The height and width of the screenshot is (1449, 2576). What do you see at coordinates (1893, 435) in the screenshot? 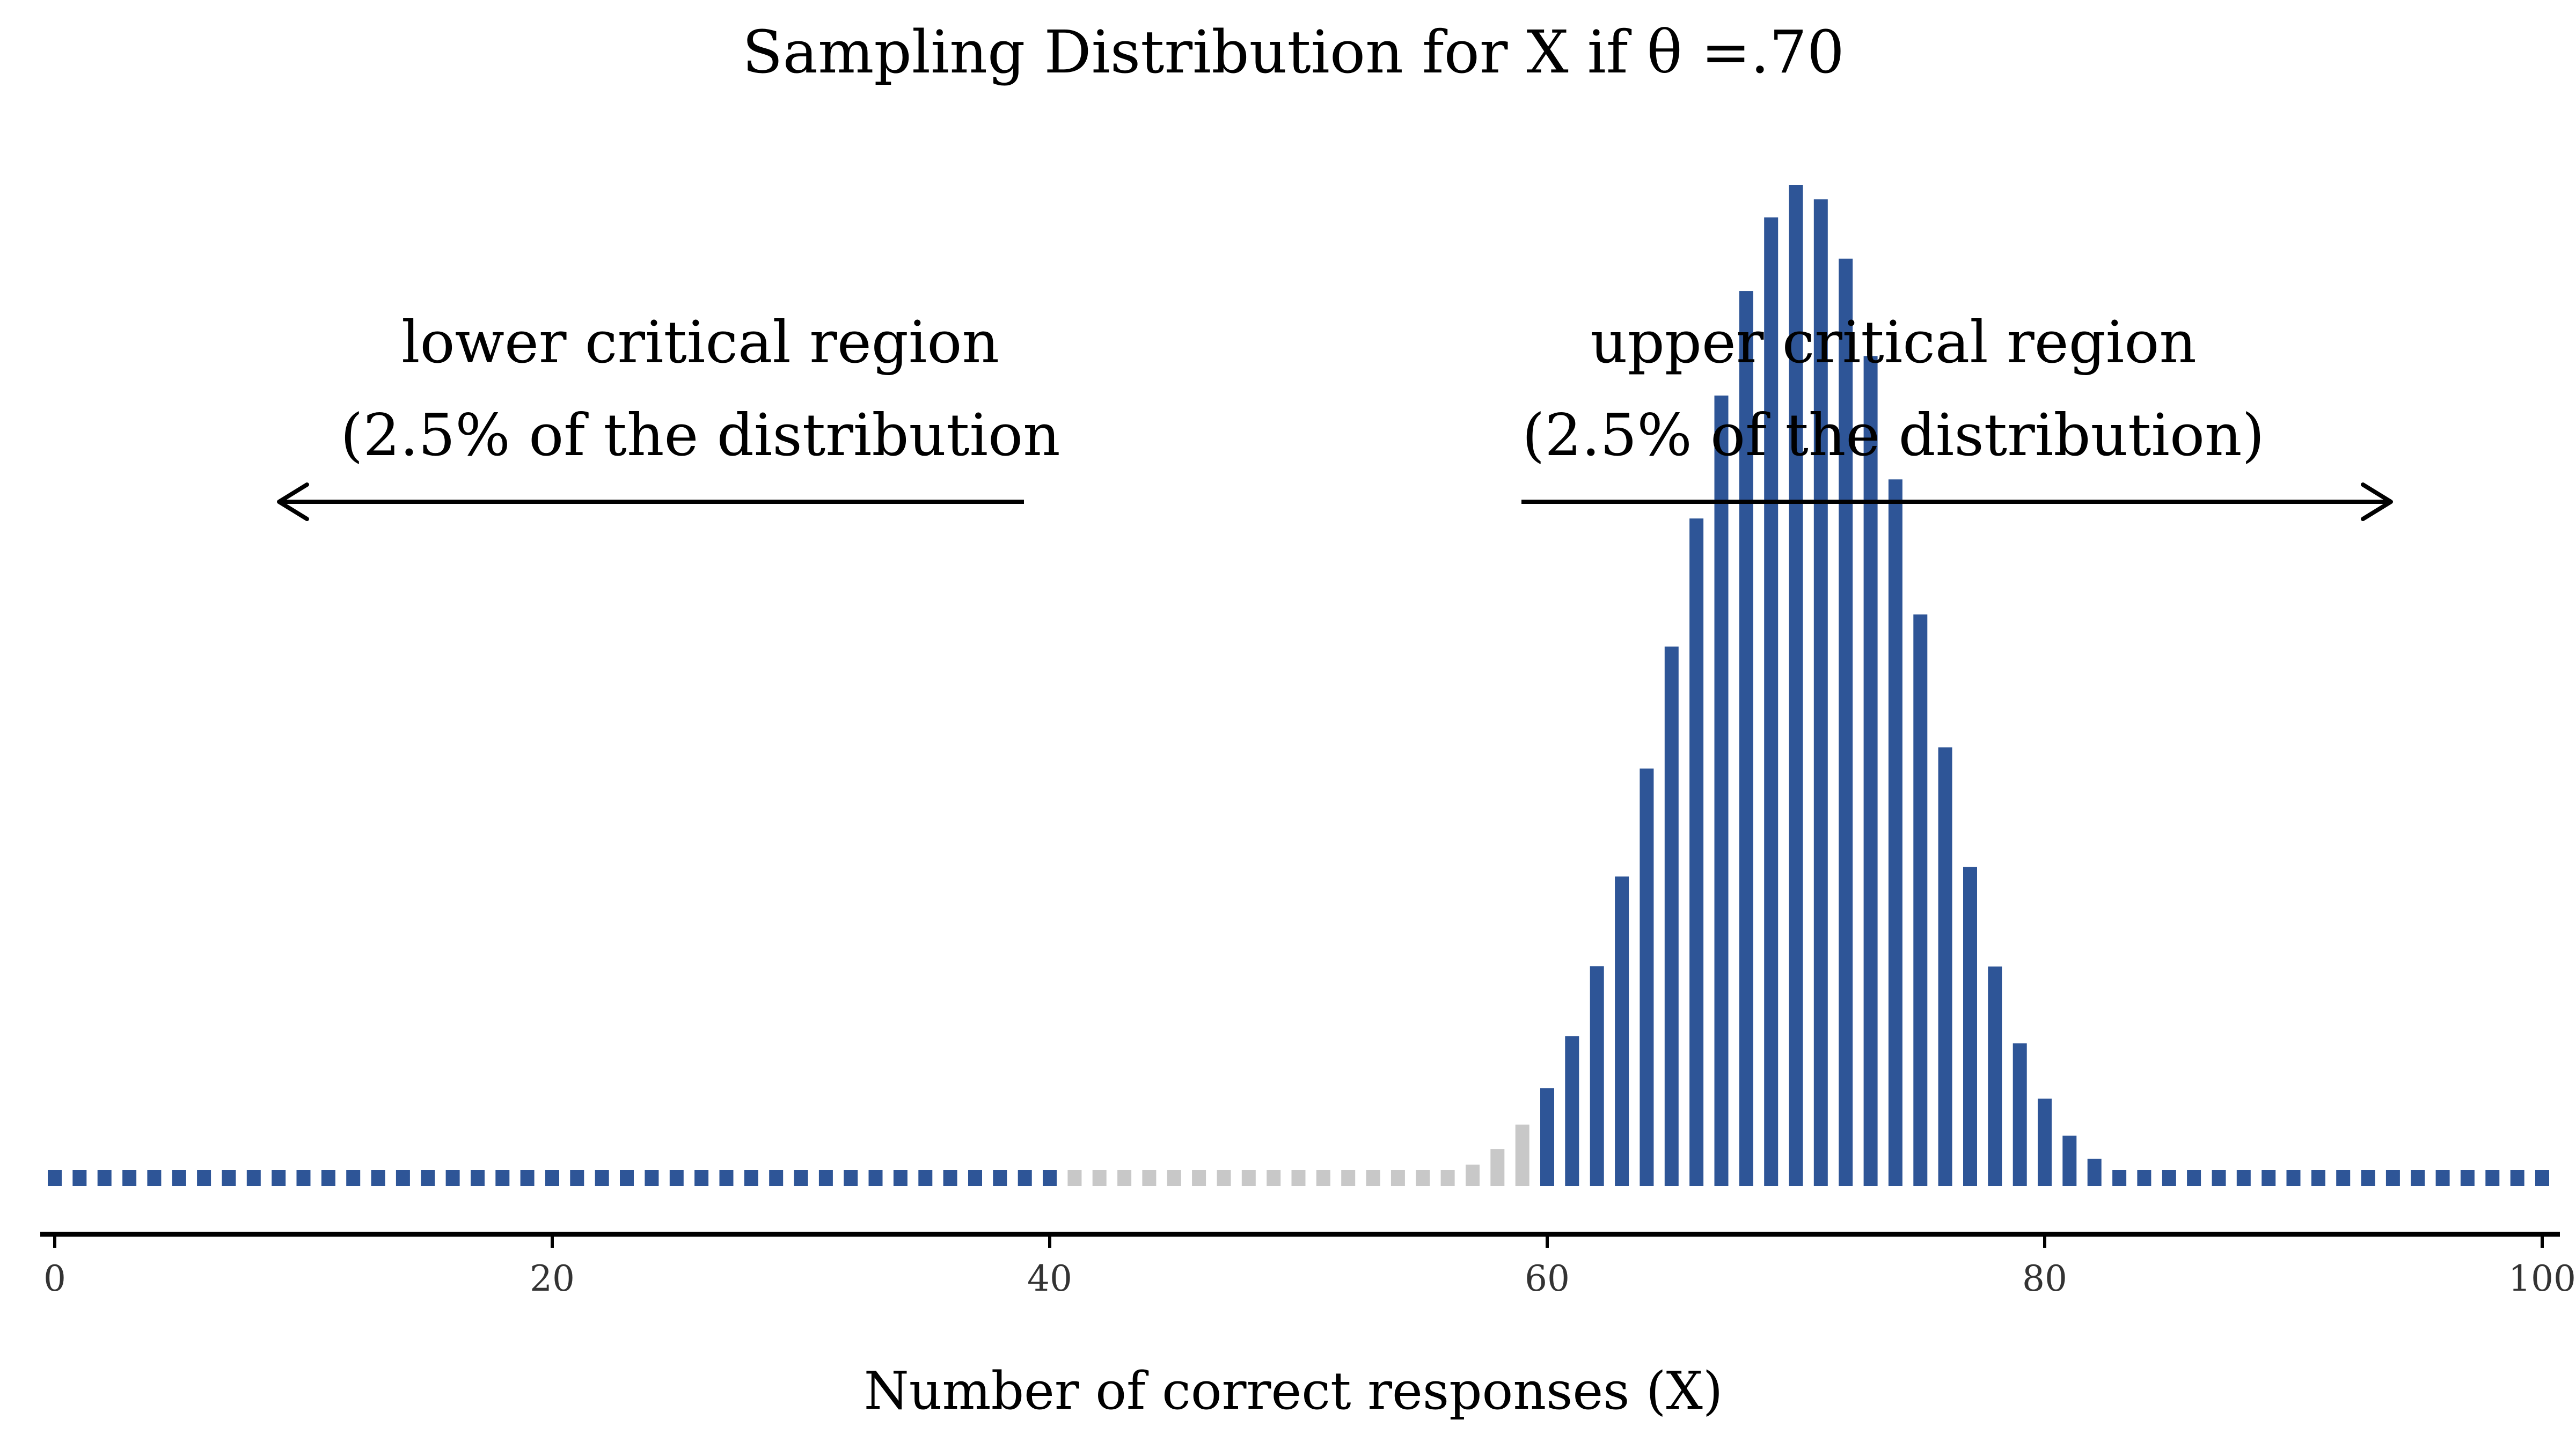
I see `upper-region-percent: (2.5% of the distribution)` at bounding box center [1893, 435].